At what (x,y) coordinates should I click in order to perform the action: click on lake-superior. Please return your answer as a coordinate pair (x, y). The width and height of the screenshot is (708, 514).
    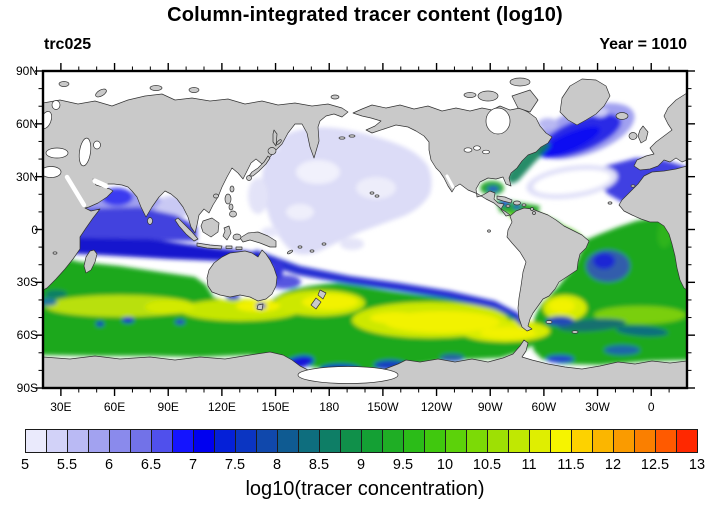
    Looking at the image, I should click on (468, 150).